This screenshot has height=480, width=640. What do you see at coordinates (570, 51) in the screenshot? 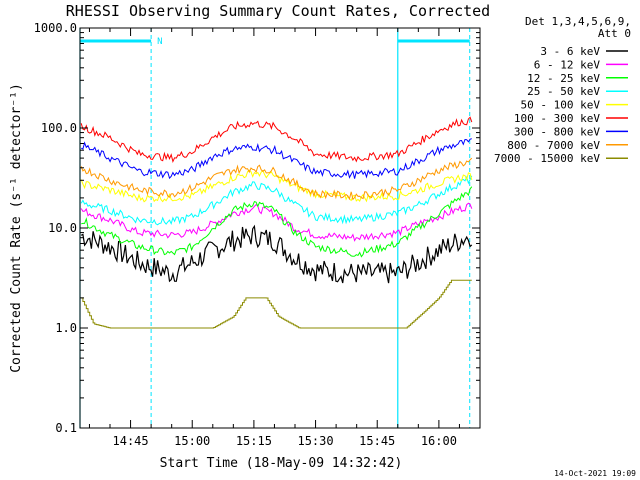
I see `legend-entry-label: 3 - 6 keV` at bounding box center [570, 51].